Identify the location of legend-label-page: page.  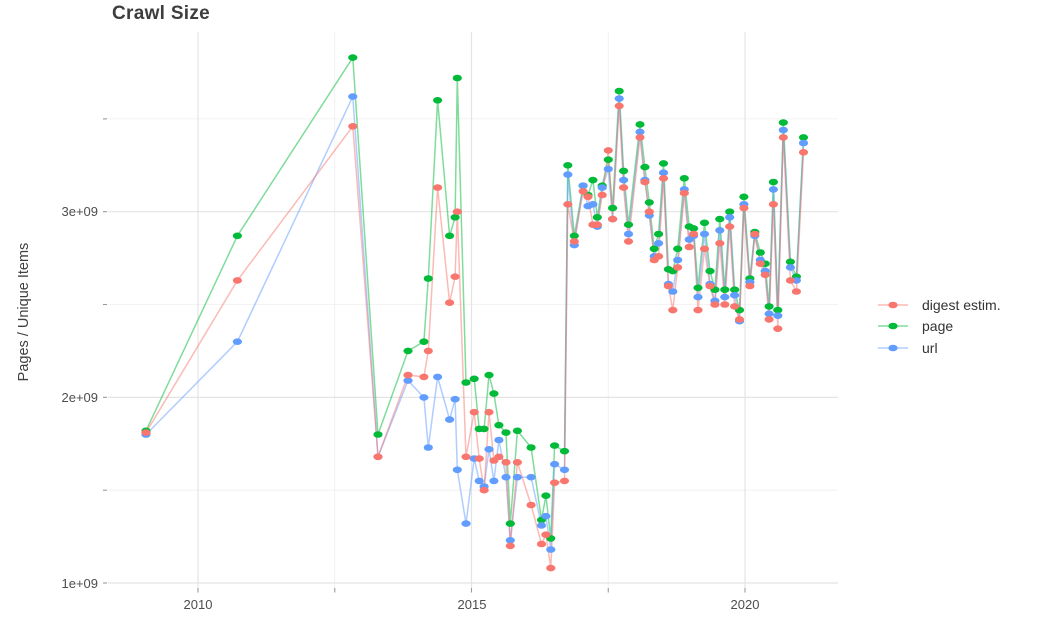
(938, 326).